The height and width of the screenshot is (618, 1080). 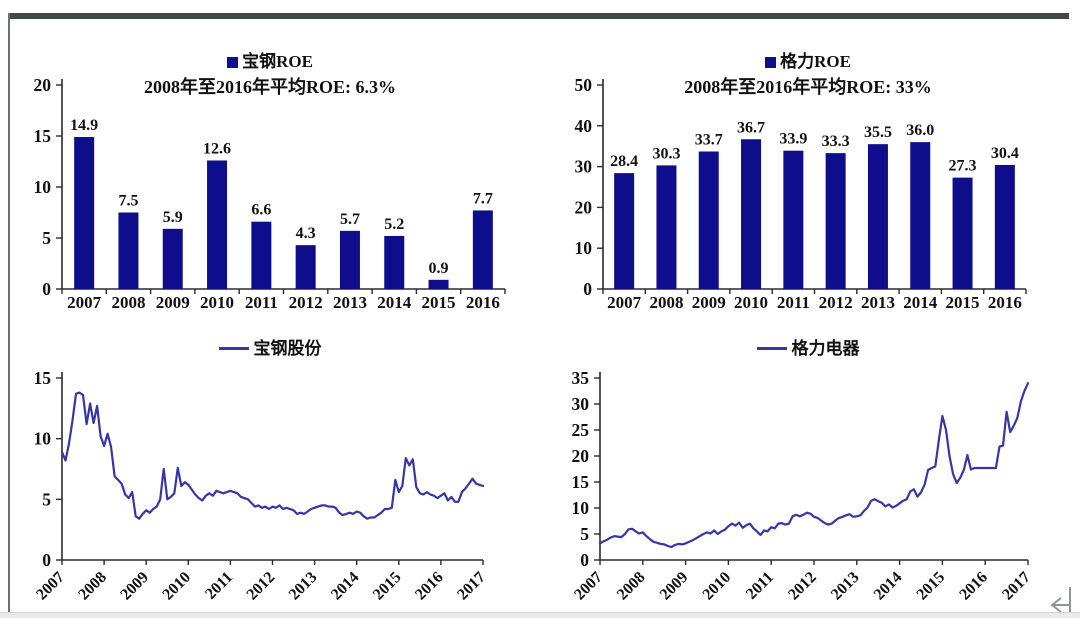 I want to click on legend-baogang-price: 宝钢股份, so click(x=270, y=346).